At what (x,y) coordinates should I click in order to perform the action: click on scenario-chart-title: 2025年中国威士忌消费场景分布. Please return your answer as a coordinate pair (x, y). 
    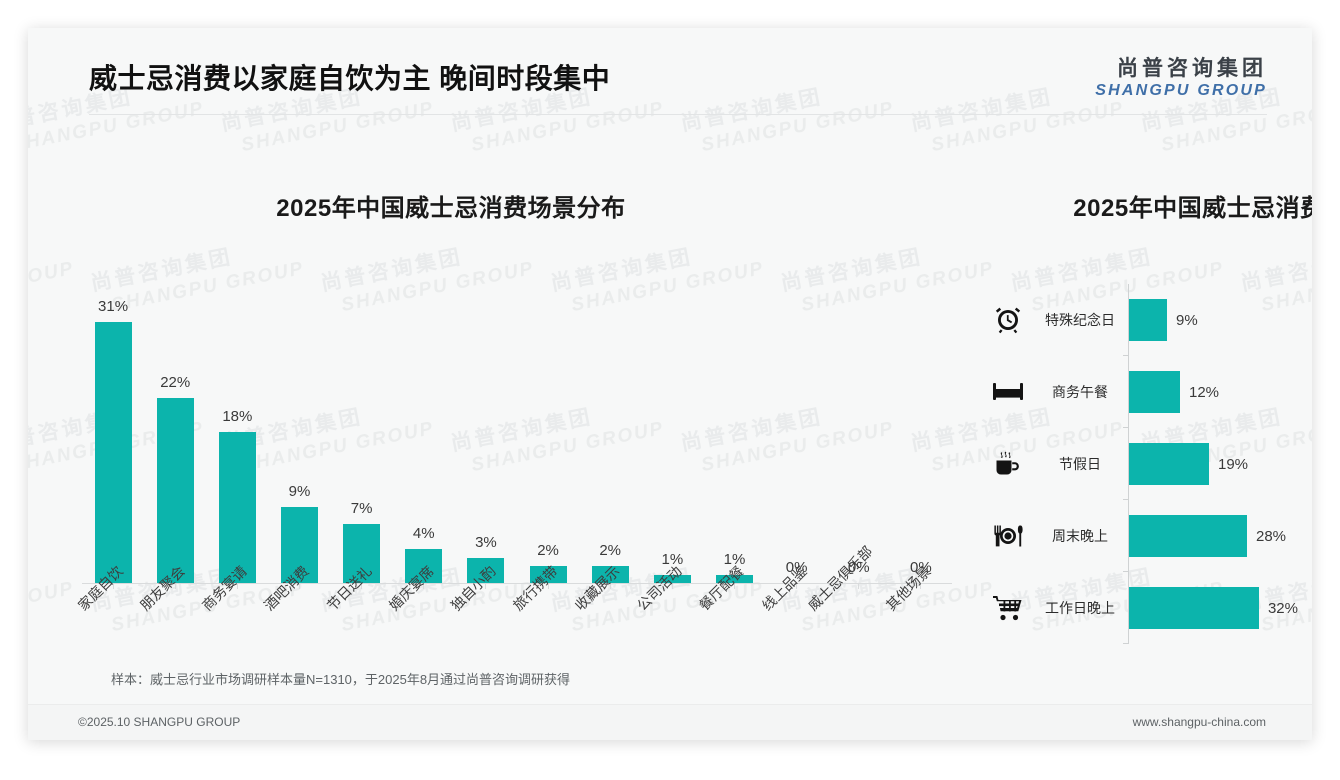
    Looking at the image, I should click on (451, 208).